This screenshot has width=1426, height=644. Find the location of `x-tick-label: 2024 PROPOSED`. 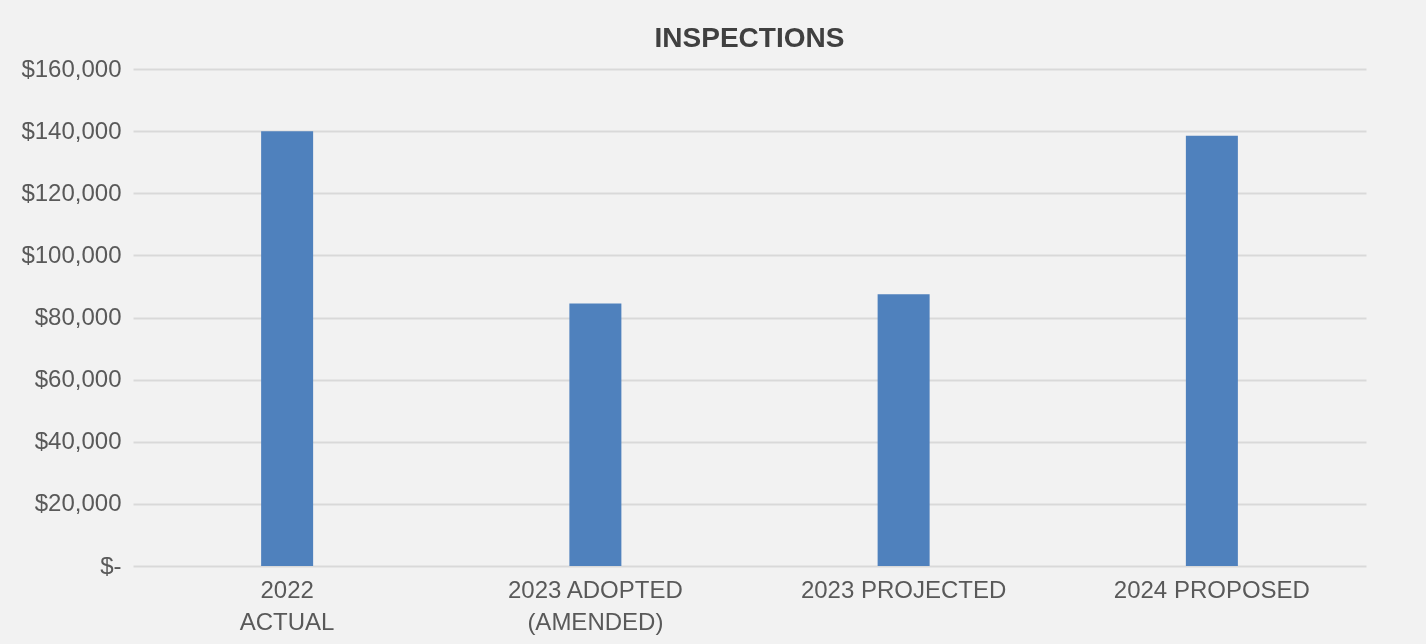

x-tick-label: 2024 PROPOSED is located at coordinates (1211, 589).